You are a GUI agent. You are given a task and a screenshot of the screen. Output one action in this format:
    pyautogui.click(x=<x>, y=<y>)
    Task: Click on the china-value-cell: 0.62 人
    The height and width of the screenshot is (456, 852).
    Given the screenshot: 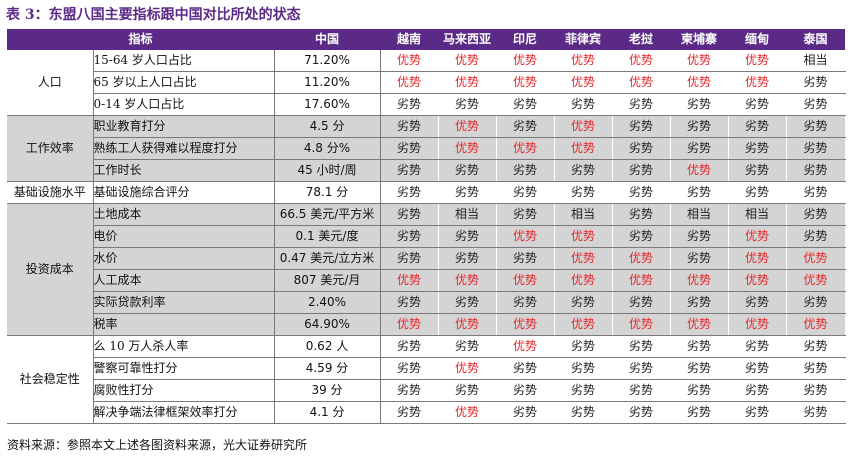 What is the action you would take?
    pyautogui.click(x=327, y=346)
    